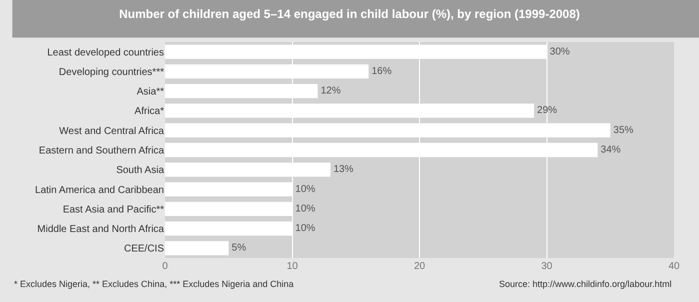 The height and width of the screenshot is (302, 699). I want to click on y-tick-label: Africa*, so click(149, 112).